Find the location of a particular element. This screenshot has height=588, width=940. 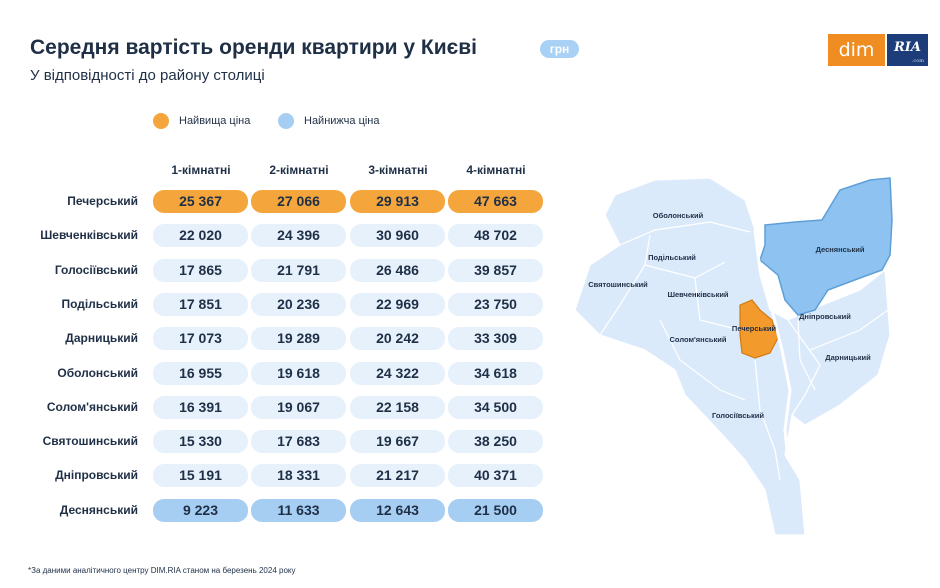

map-pecherskyi-area is located at coordinates (759, 329).